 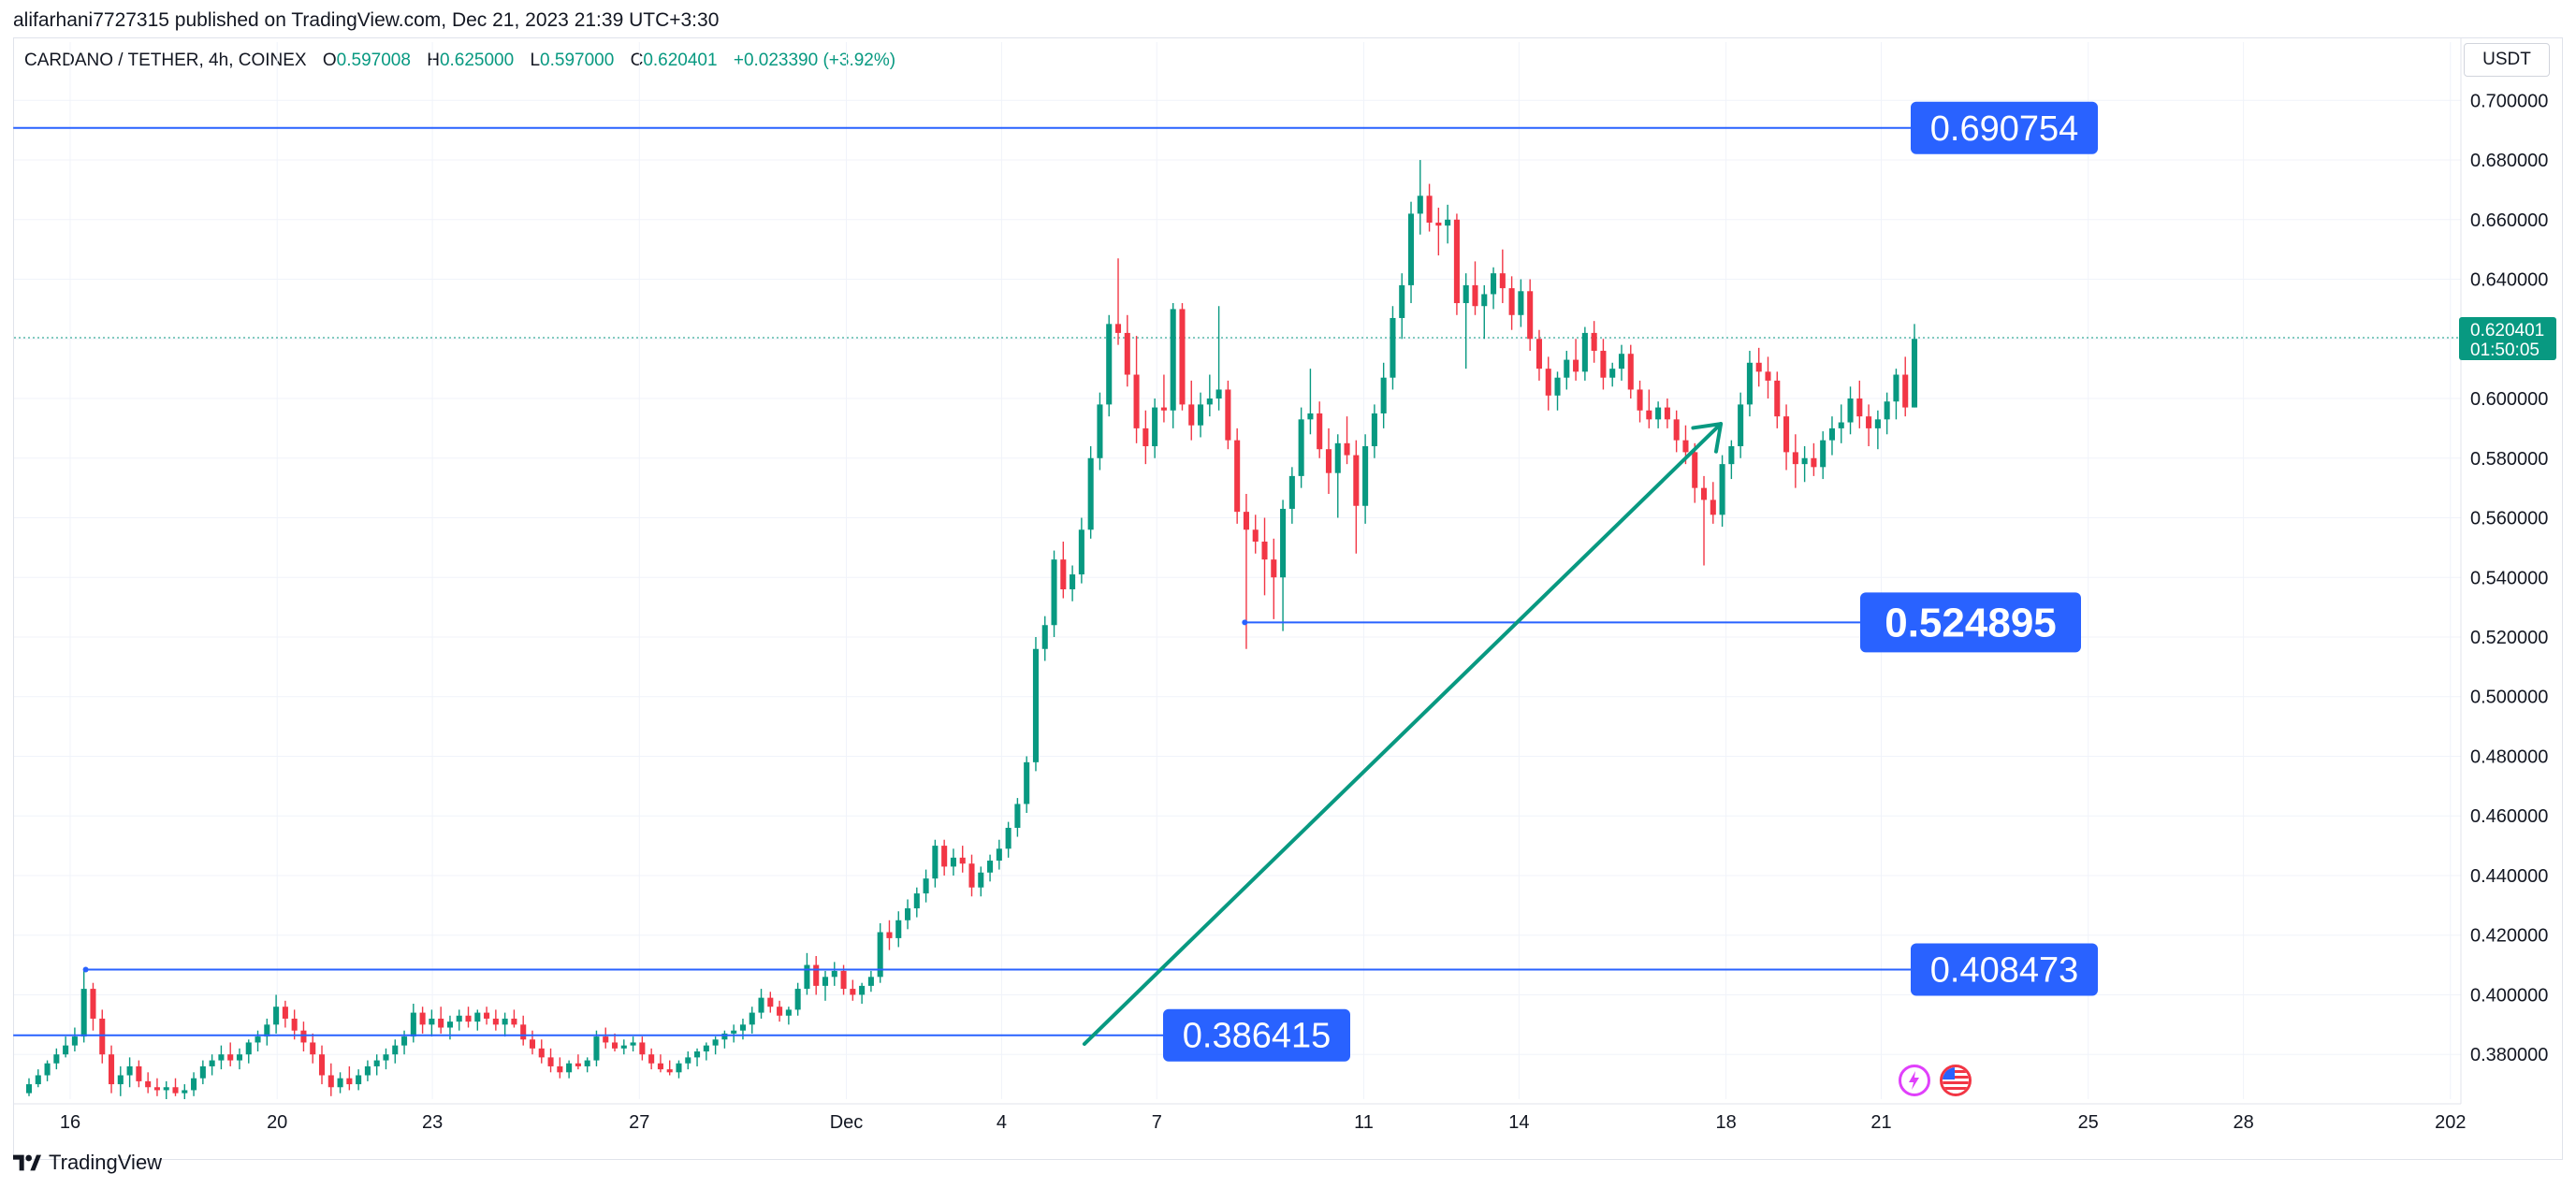 I want to click on level-0.408473: 0.408473, so click(x=1090, y=969).